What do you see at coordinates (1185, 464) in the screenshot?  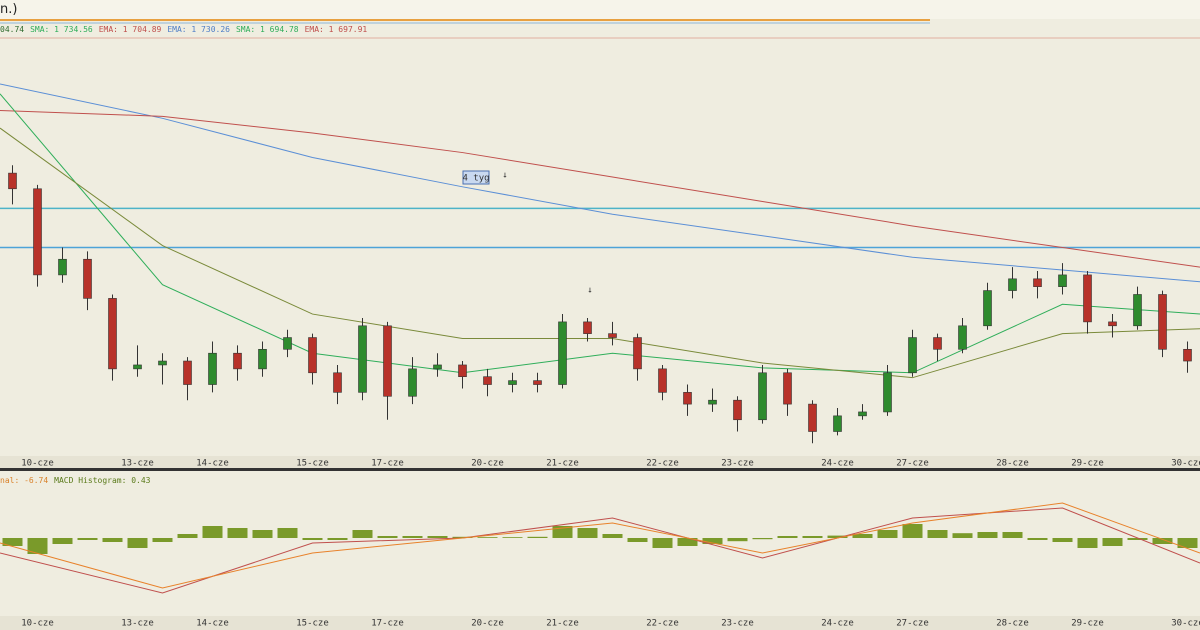 I see `x-tick-label: 30-cze` at bounding box center [1185, 464].